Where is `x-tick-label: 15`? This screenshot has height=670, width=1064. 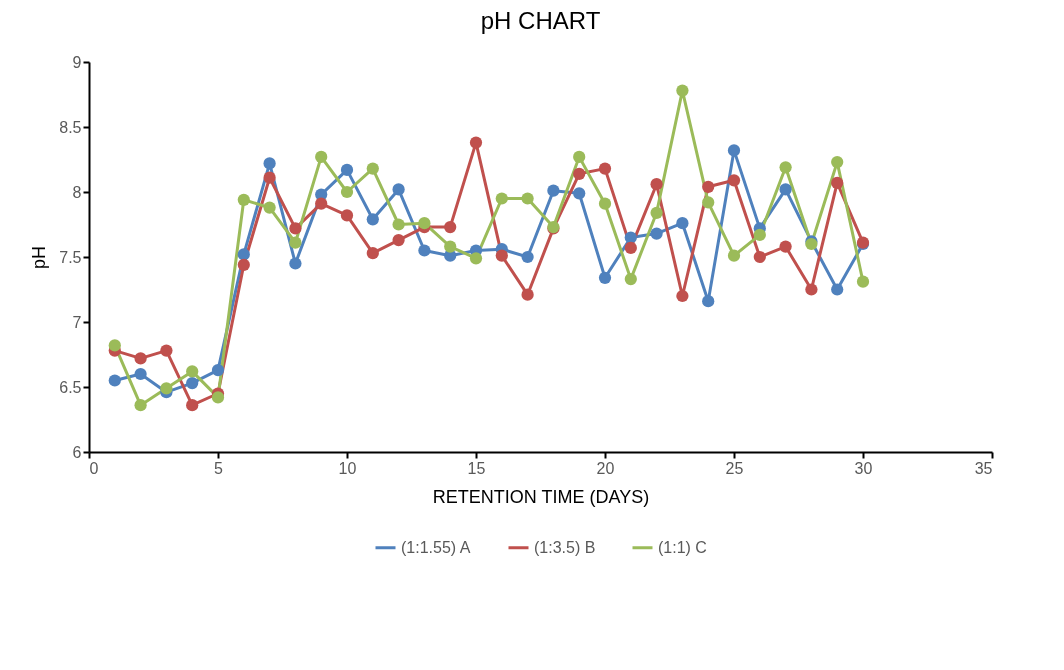
x-tick-label: 15 is located at coordinates (476, 468).